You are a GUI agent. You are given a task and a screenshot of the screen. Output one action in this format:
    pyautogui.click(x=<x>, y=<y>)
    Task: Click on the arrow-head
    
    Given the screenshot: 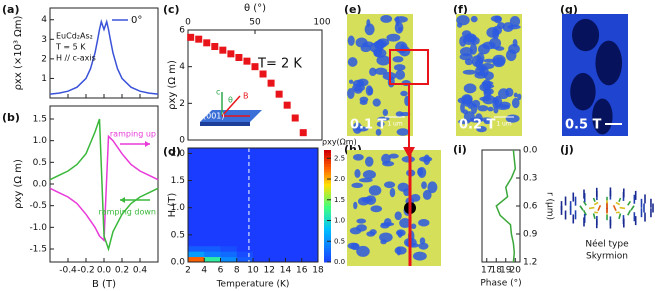 What is the action you would take?
    pyautogui.click(x=122, y=200)
    